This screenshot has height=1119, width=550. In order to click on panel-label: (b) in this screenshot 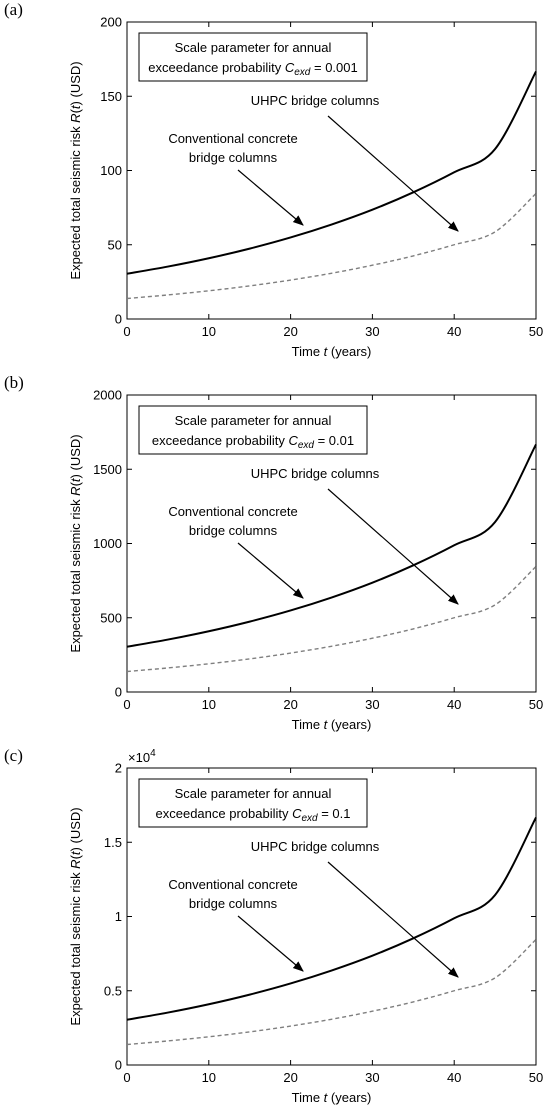, I will do `click(14, 382)`.